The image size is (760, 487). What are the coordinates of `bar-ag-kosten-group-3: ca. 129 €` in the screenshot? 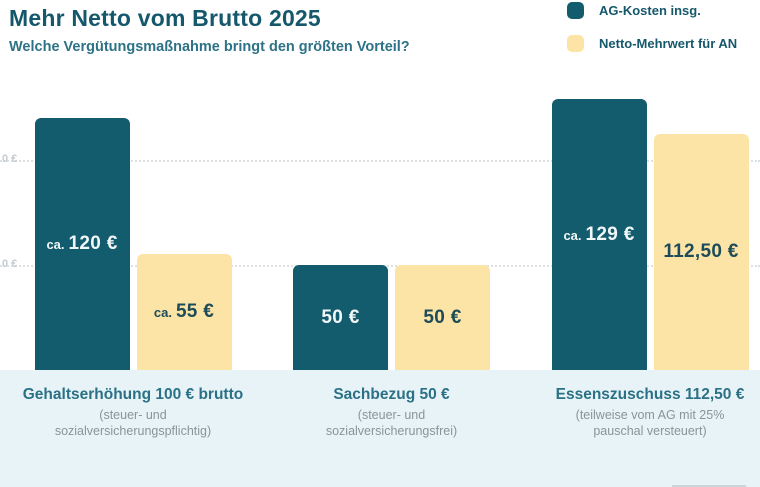 It's located at (599, 234).